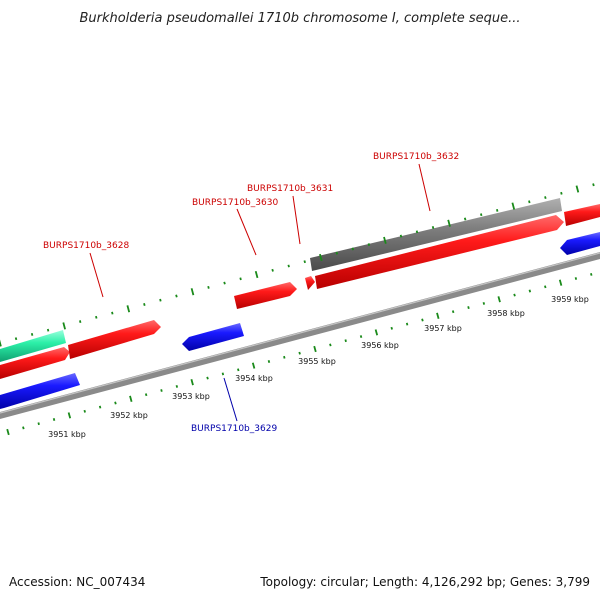 The width and height of the screenshot is (600, 600). What do you see at coordinates (191, 396) in the screenshot?
I see `ruler-label: 3953 kbp` at bounding box center [191, 396].